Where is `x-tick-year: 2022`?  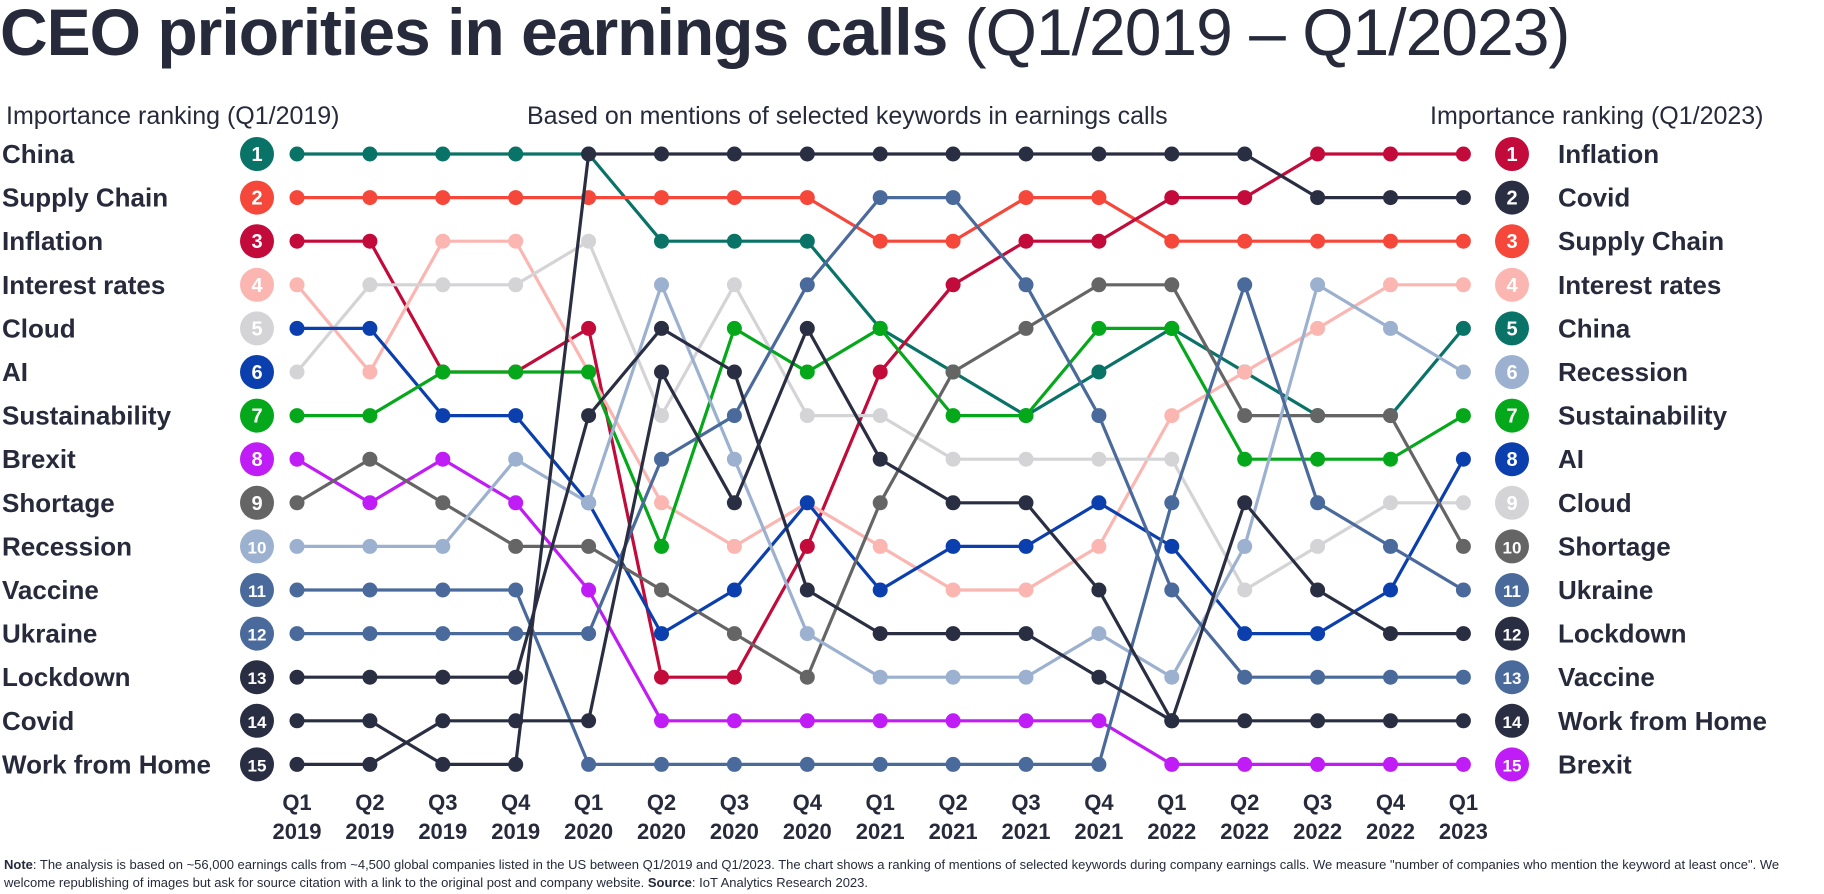 x-tick-year: 2022 is located at coordinates (1244, 831).